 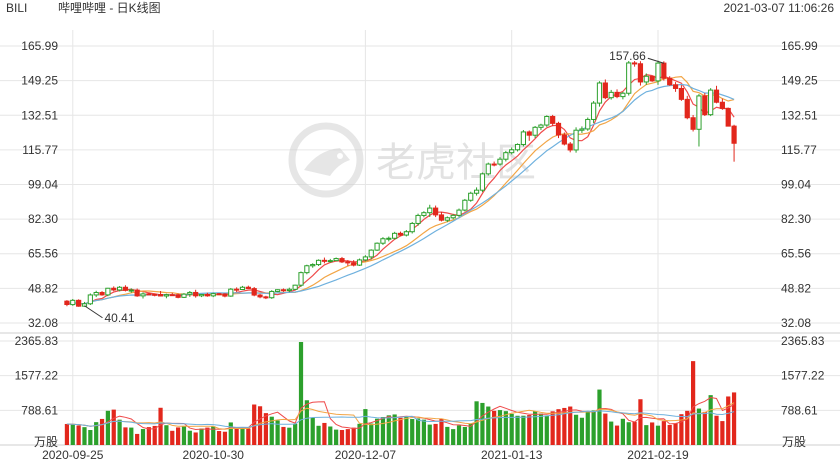 I want to click on chart-title: 哔哩哔哩 - 日K线图, so click(x=109, y=8).